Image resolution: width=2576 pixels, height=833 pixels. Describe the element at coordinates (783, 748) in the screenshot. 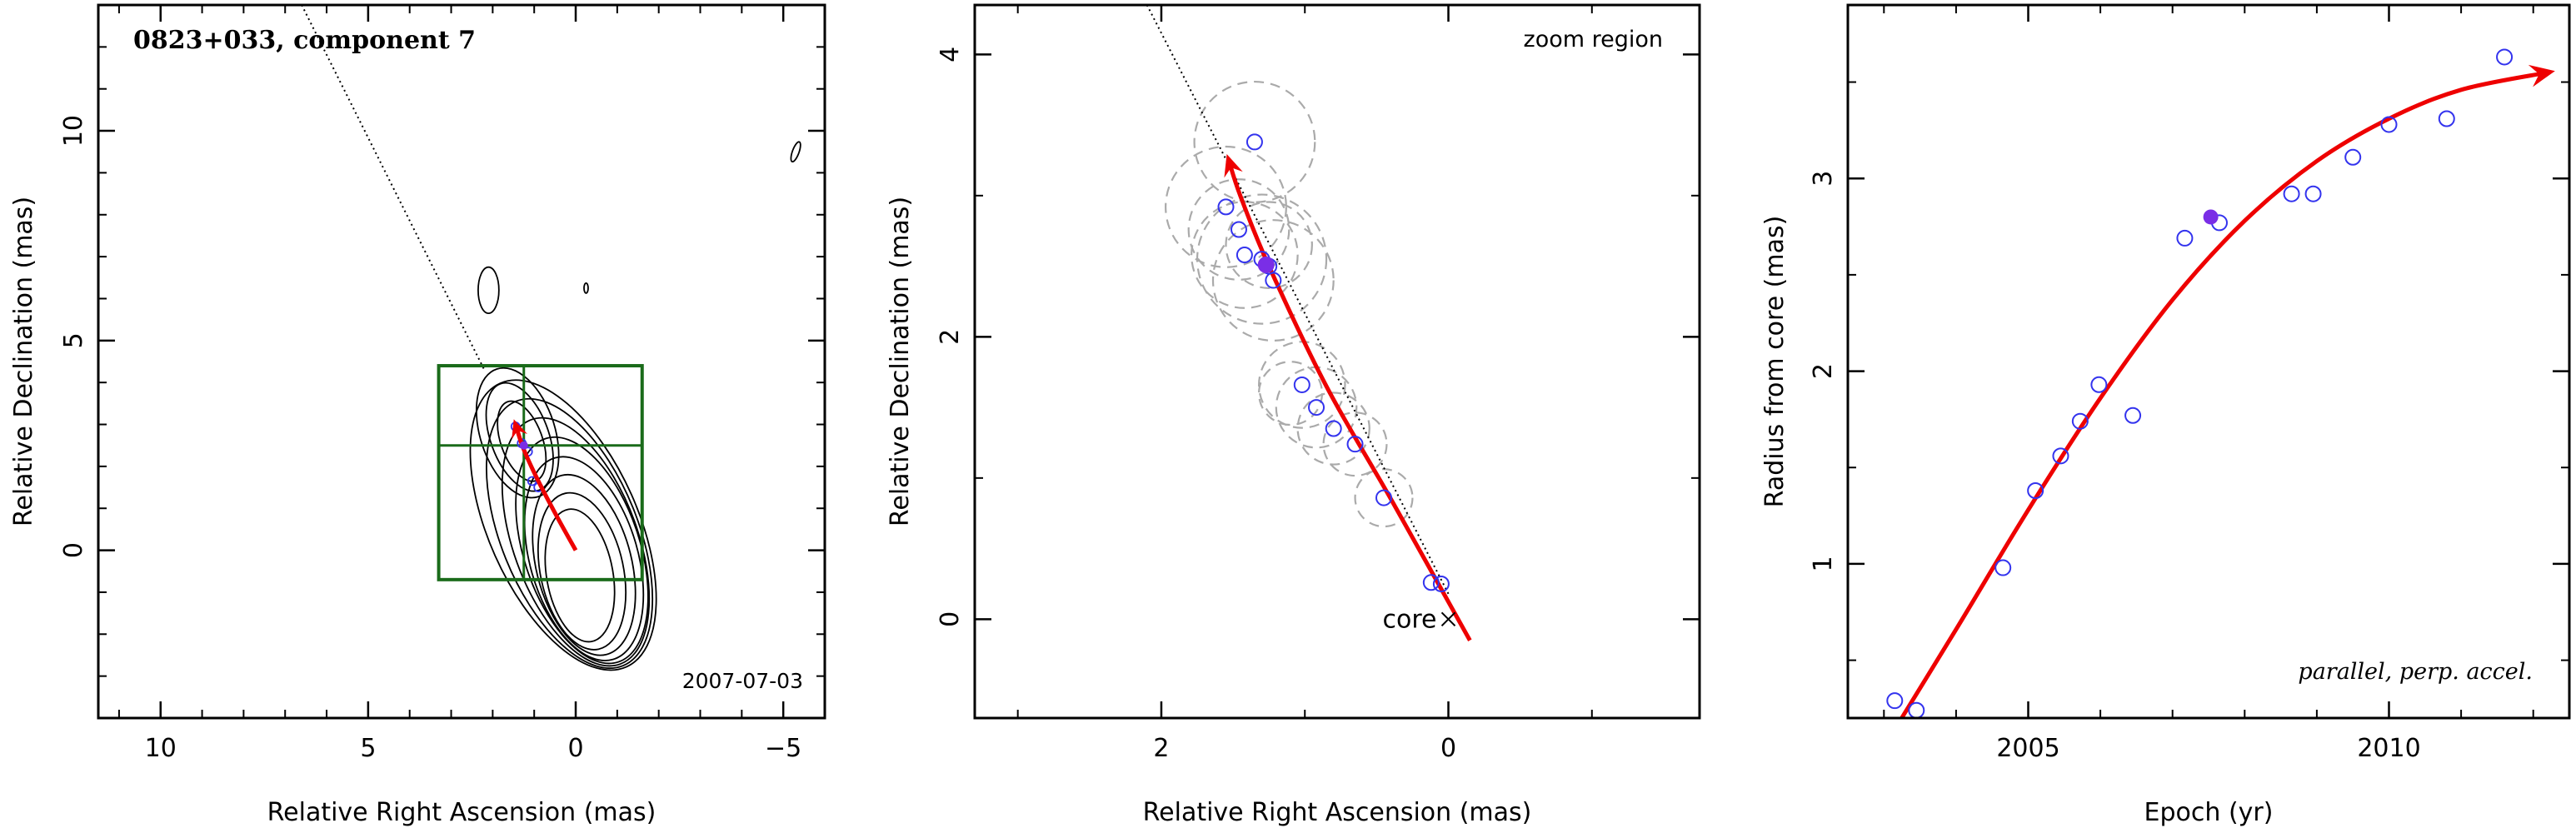

I see `x-tick-label: −5` at that location.